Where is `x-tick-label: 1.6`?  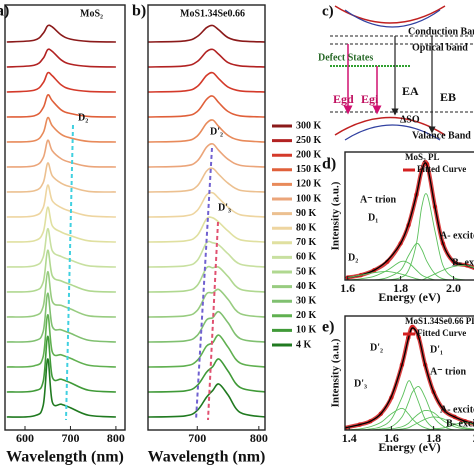 x-tick-label: 1.6 is located at coordinates (347, 288).